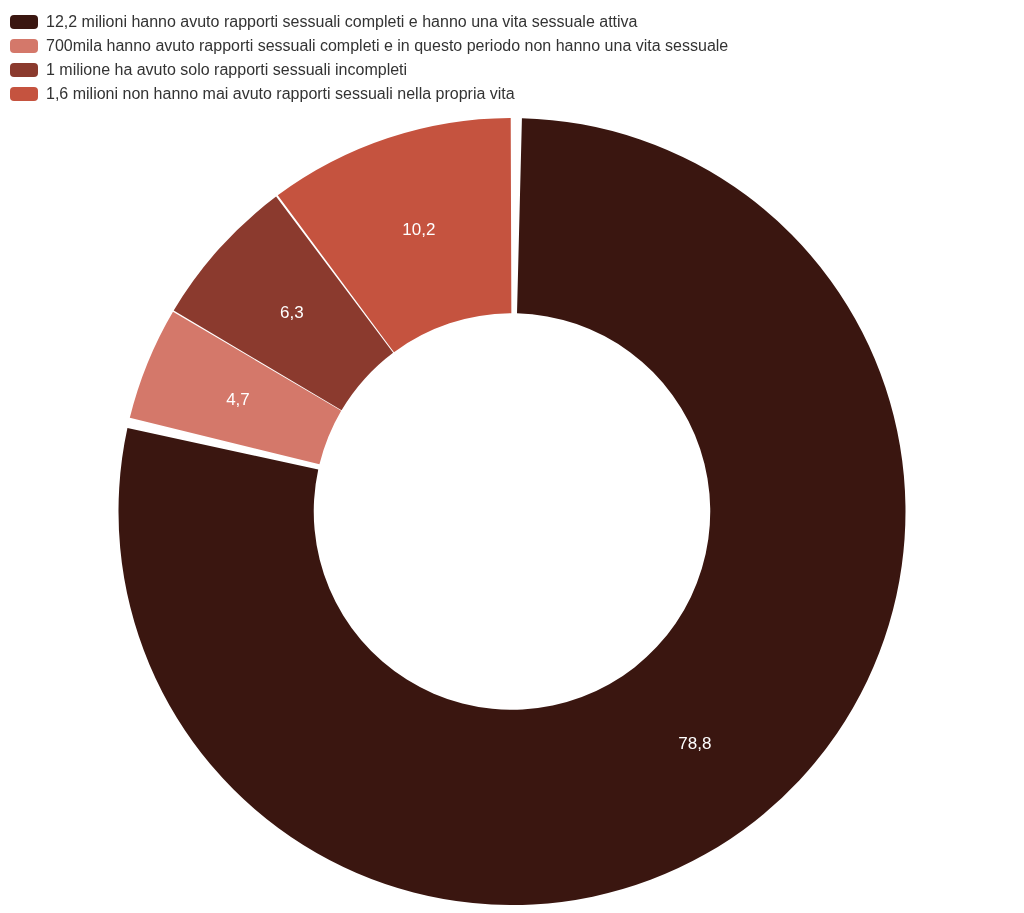  What do you see at coordinates (695, 743) in the screenshot?
I see `data-label: 78,8` at bounding box center [695, 743].